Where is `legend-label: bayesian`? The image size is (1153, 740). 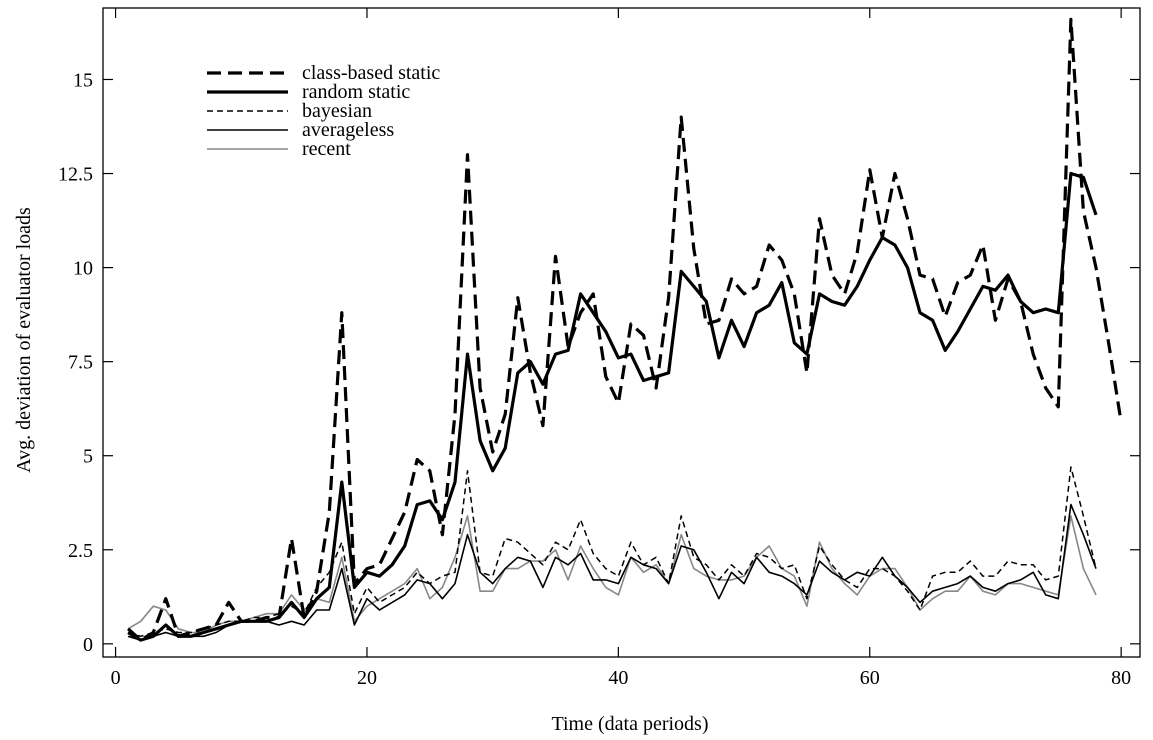
legend-label: bayesian is located at coordinates (337, 111).